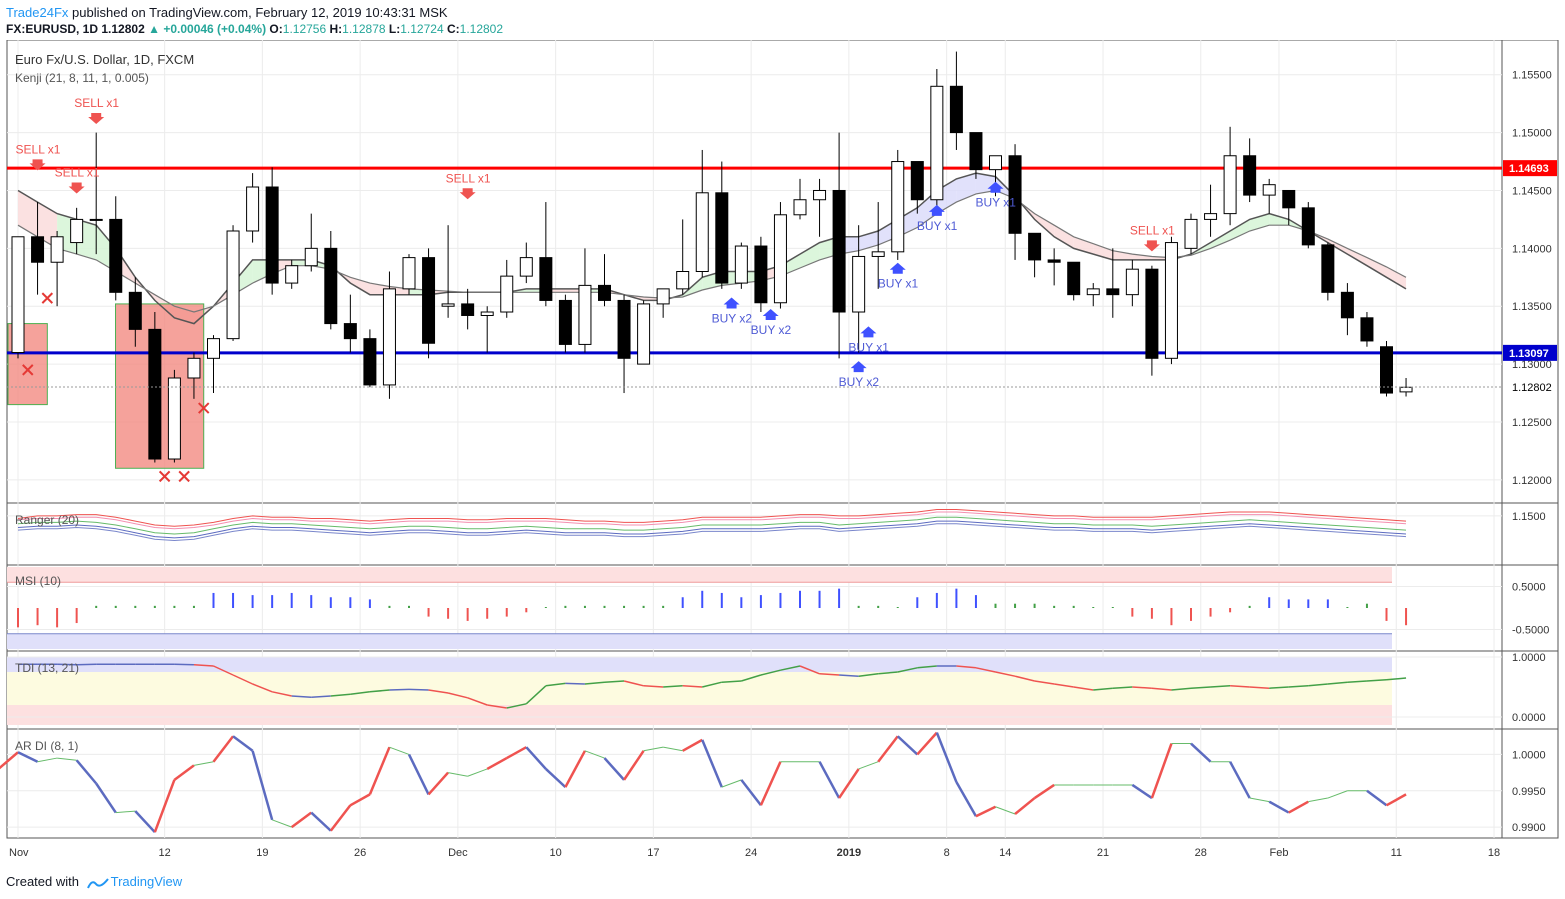 This screenshot has height=899, width=1565. Describe the element at coordinates (1532, 134) in the screenshot. I see `price-tick-label: 1.15000` at that location.